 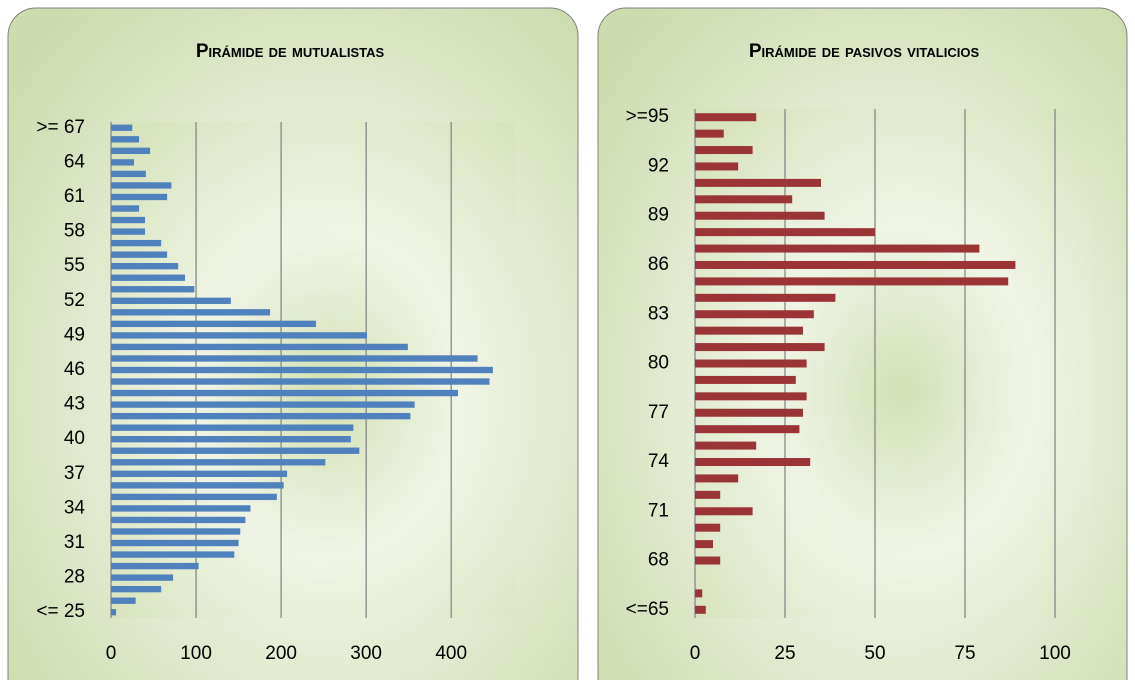 What do you see at coordinates (451, 653) in the screenshot?
I see `x-tick-label: 400` at bounding box center [451, 653].